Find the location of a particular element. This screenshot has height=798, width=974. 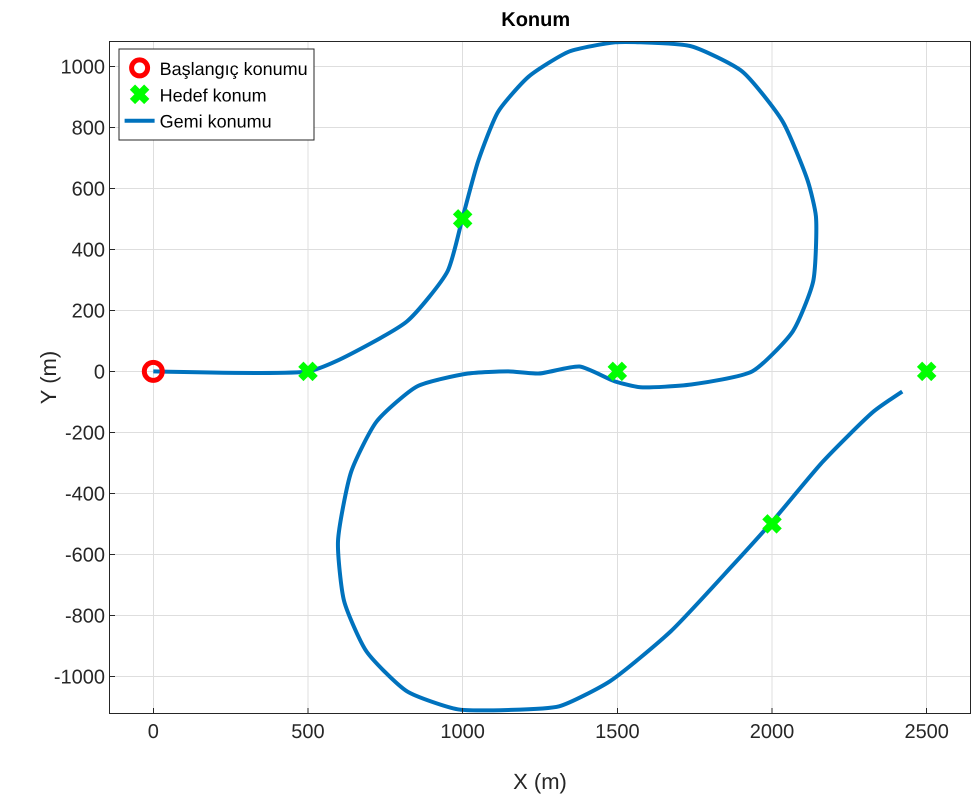

y-tick-label: 400 is located at coordinates (88, 250).